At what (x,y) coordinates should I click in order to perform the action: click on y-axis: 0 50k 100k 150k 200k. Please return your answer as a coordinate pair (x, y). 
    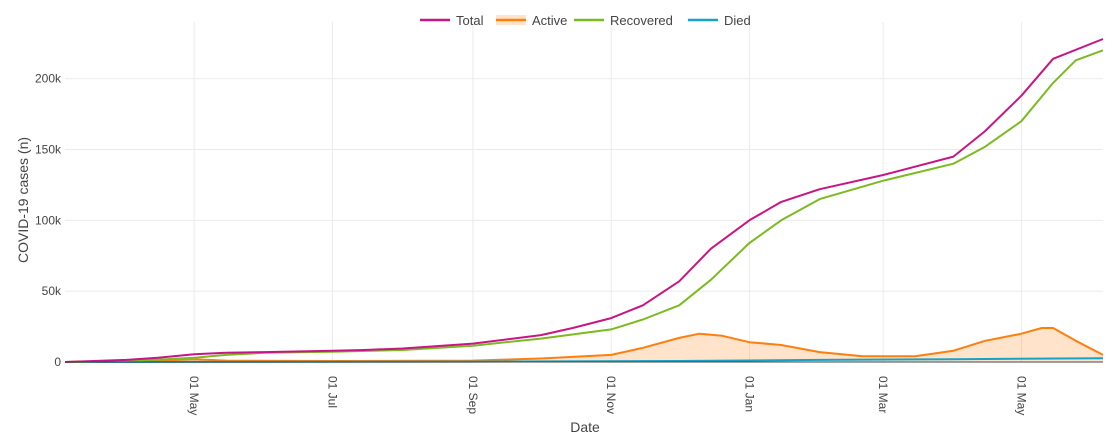
    Looking at the image, I should click on (48, 220).